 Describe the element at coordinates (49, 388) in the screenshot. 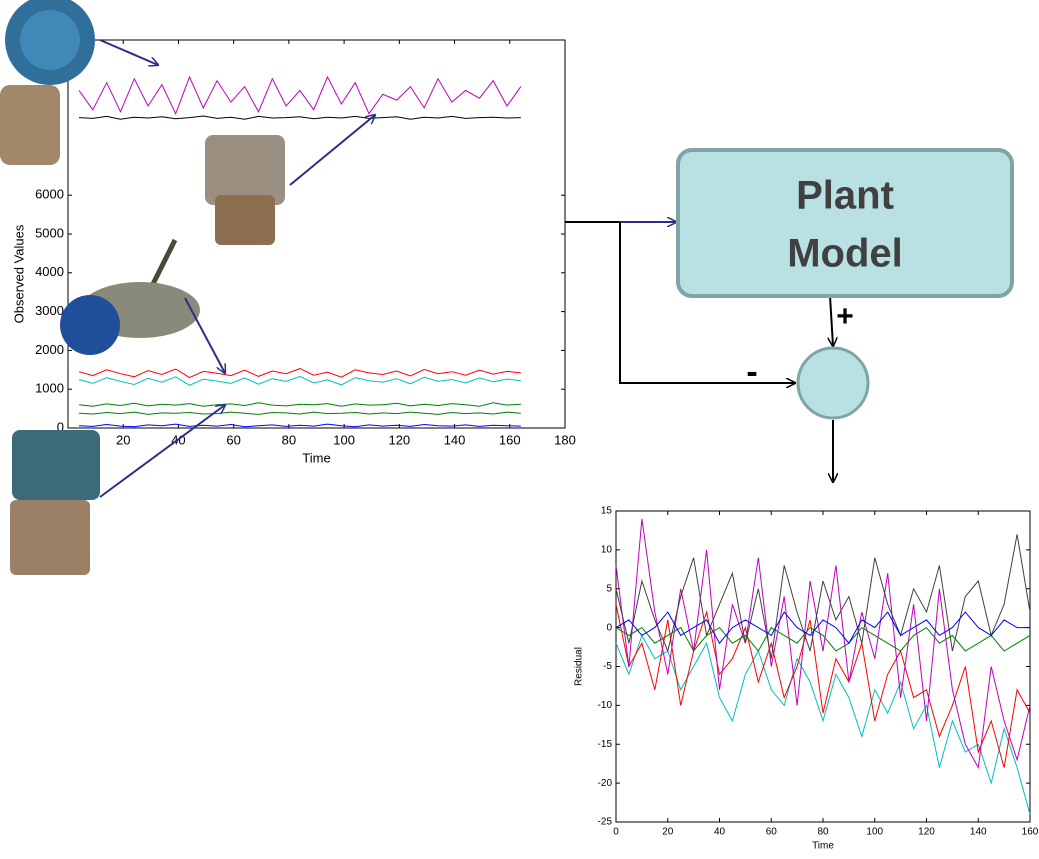

I see `y-tick-label: 1000` at that location.